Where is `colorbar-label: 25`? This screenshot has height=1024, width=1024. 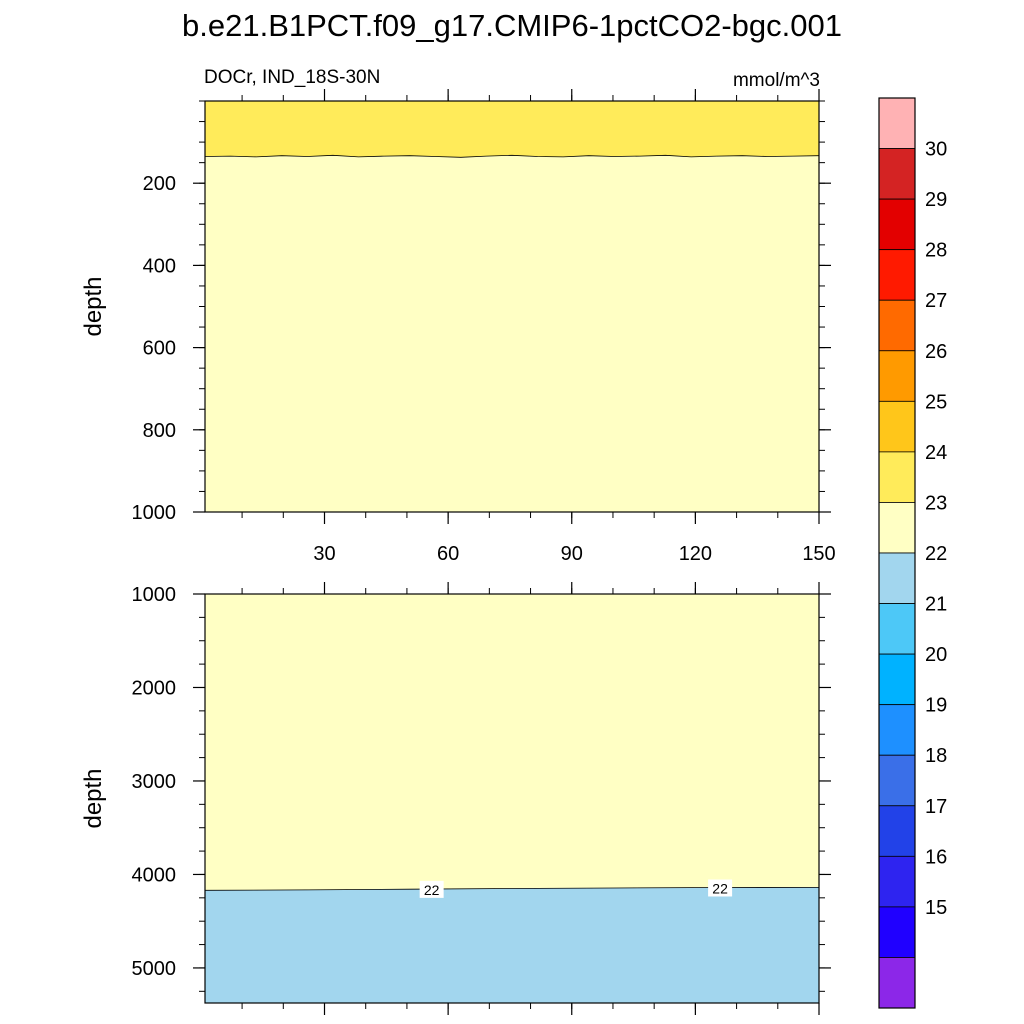
colorbar-label: 25 is located at coordinates (936, 402).